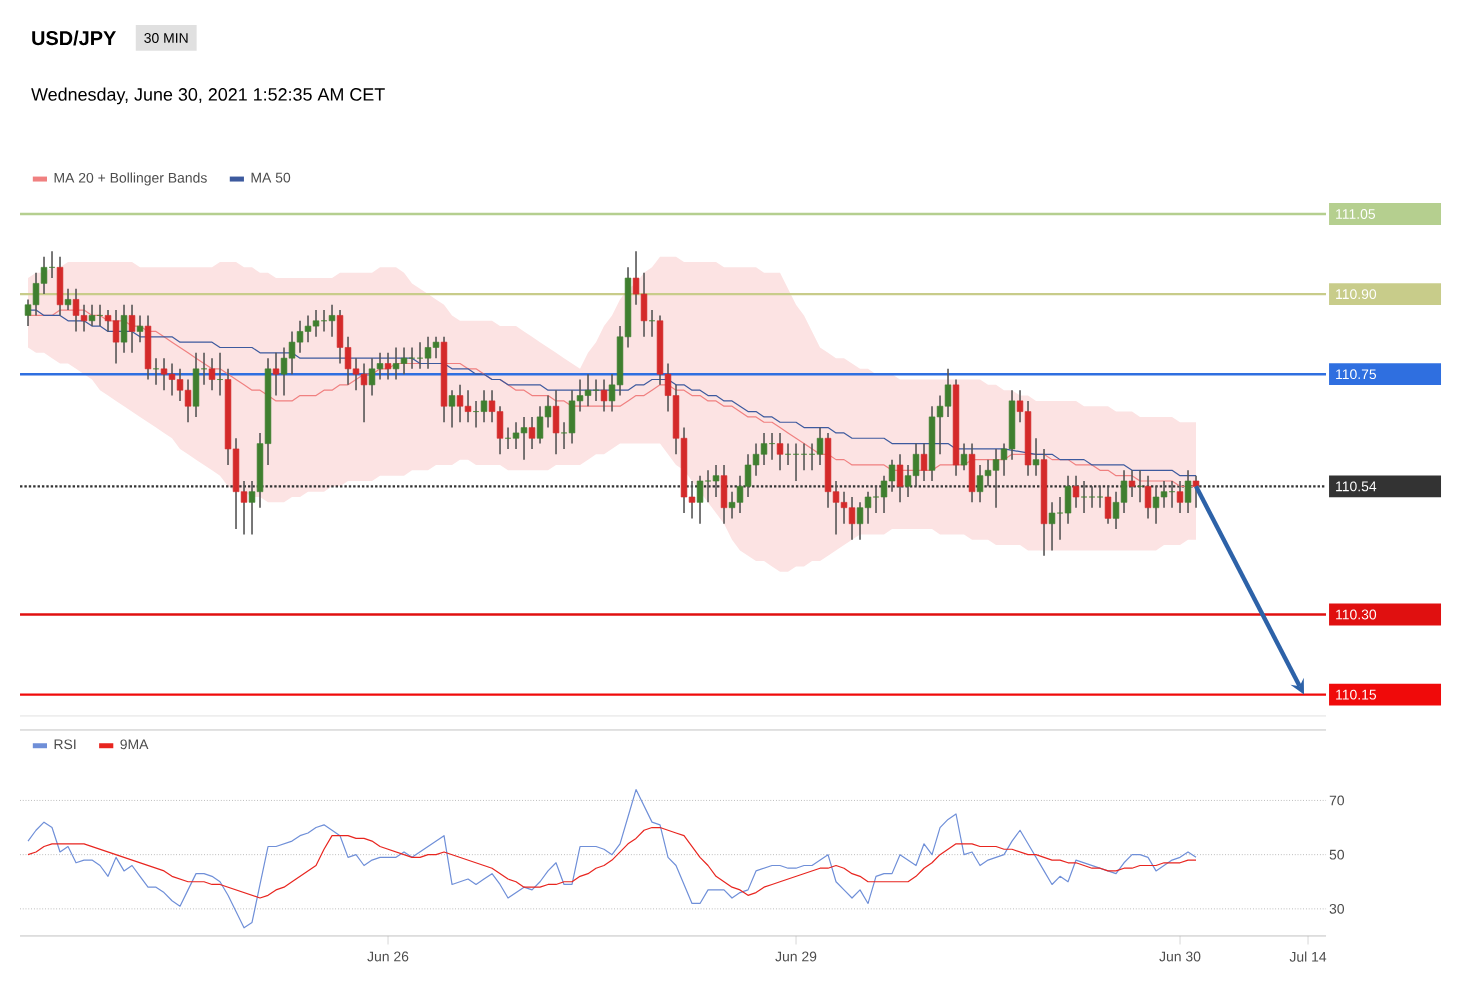 The image size is (1476, 1000). What do you see at coordinates (208, 96) in the screenshot?
I see `chart-subtitle: Wednesday, June 30, 2021 1:52:35 AM CET` at bounding box center [208, 96].